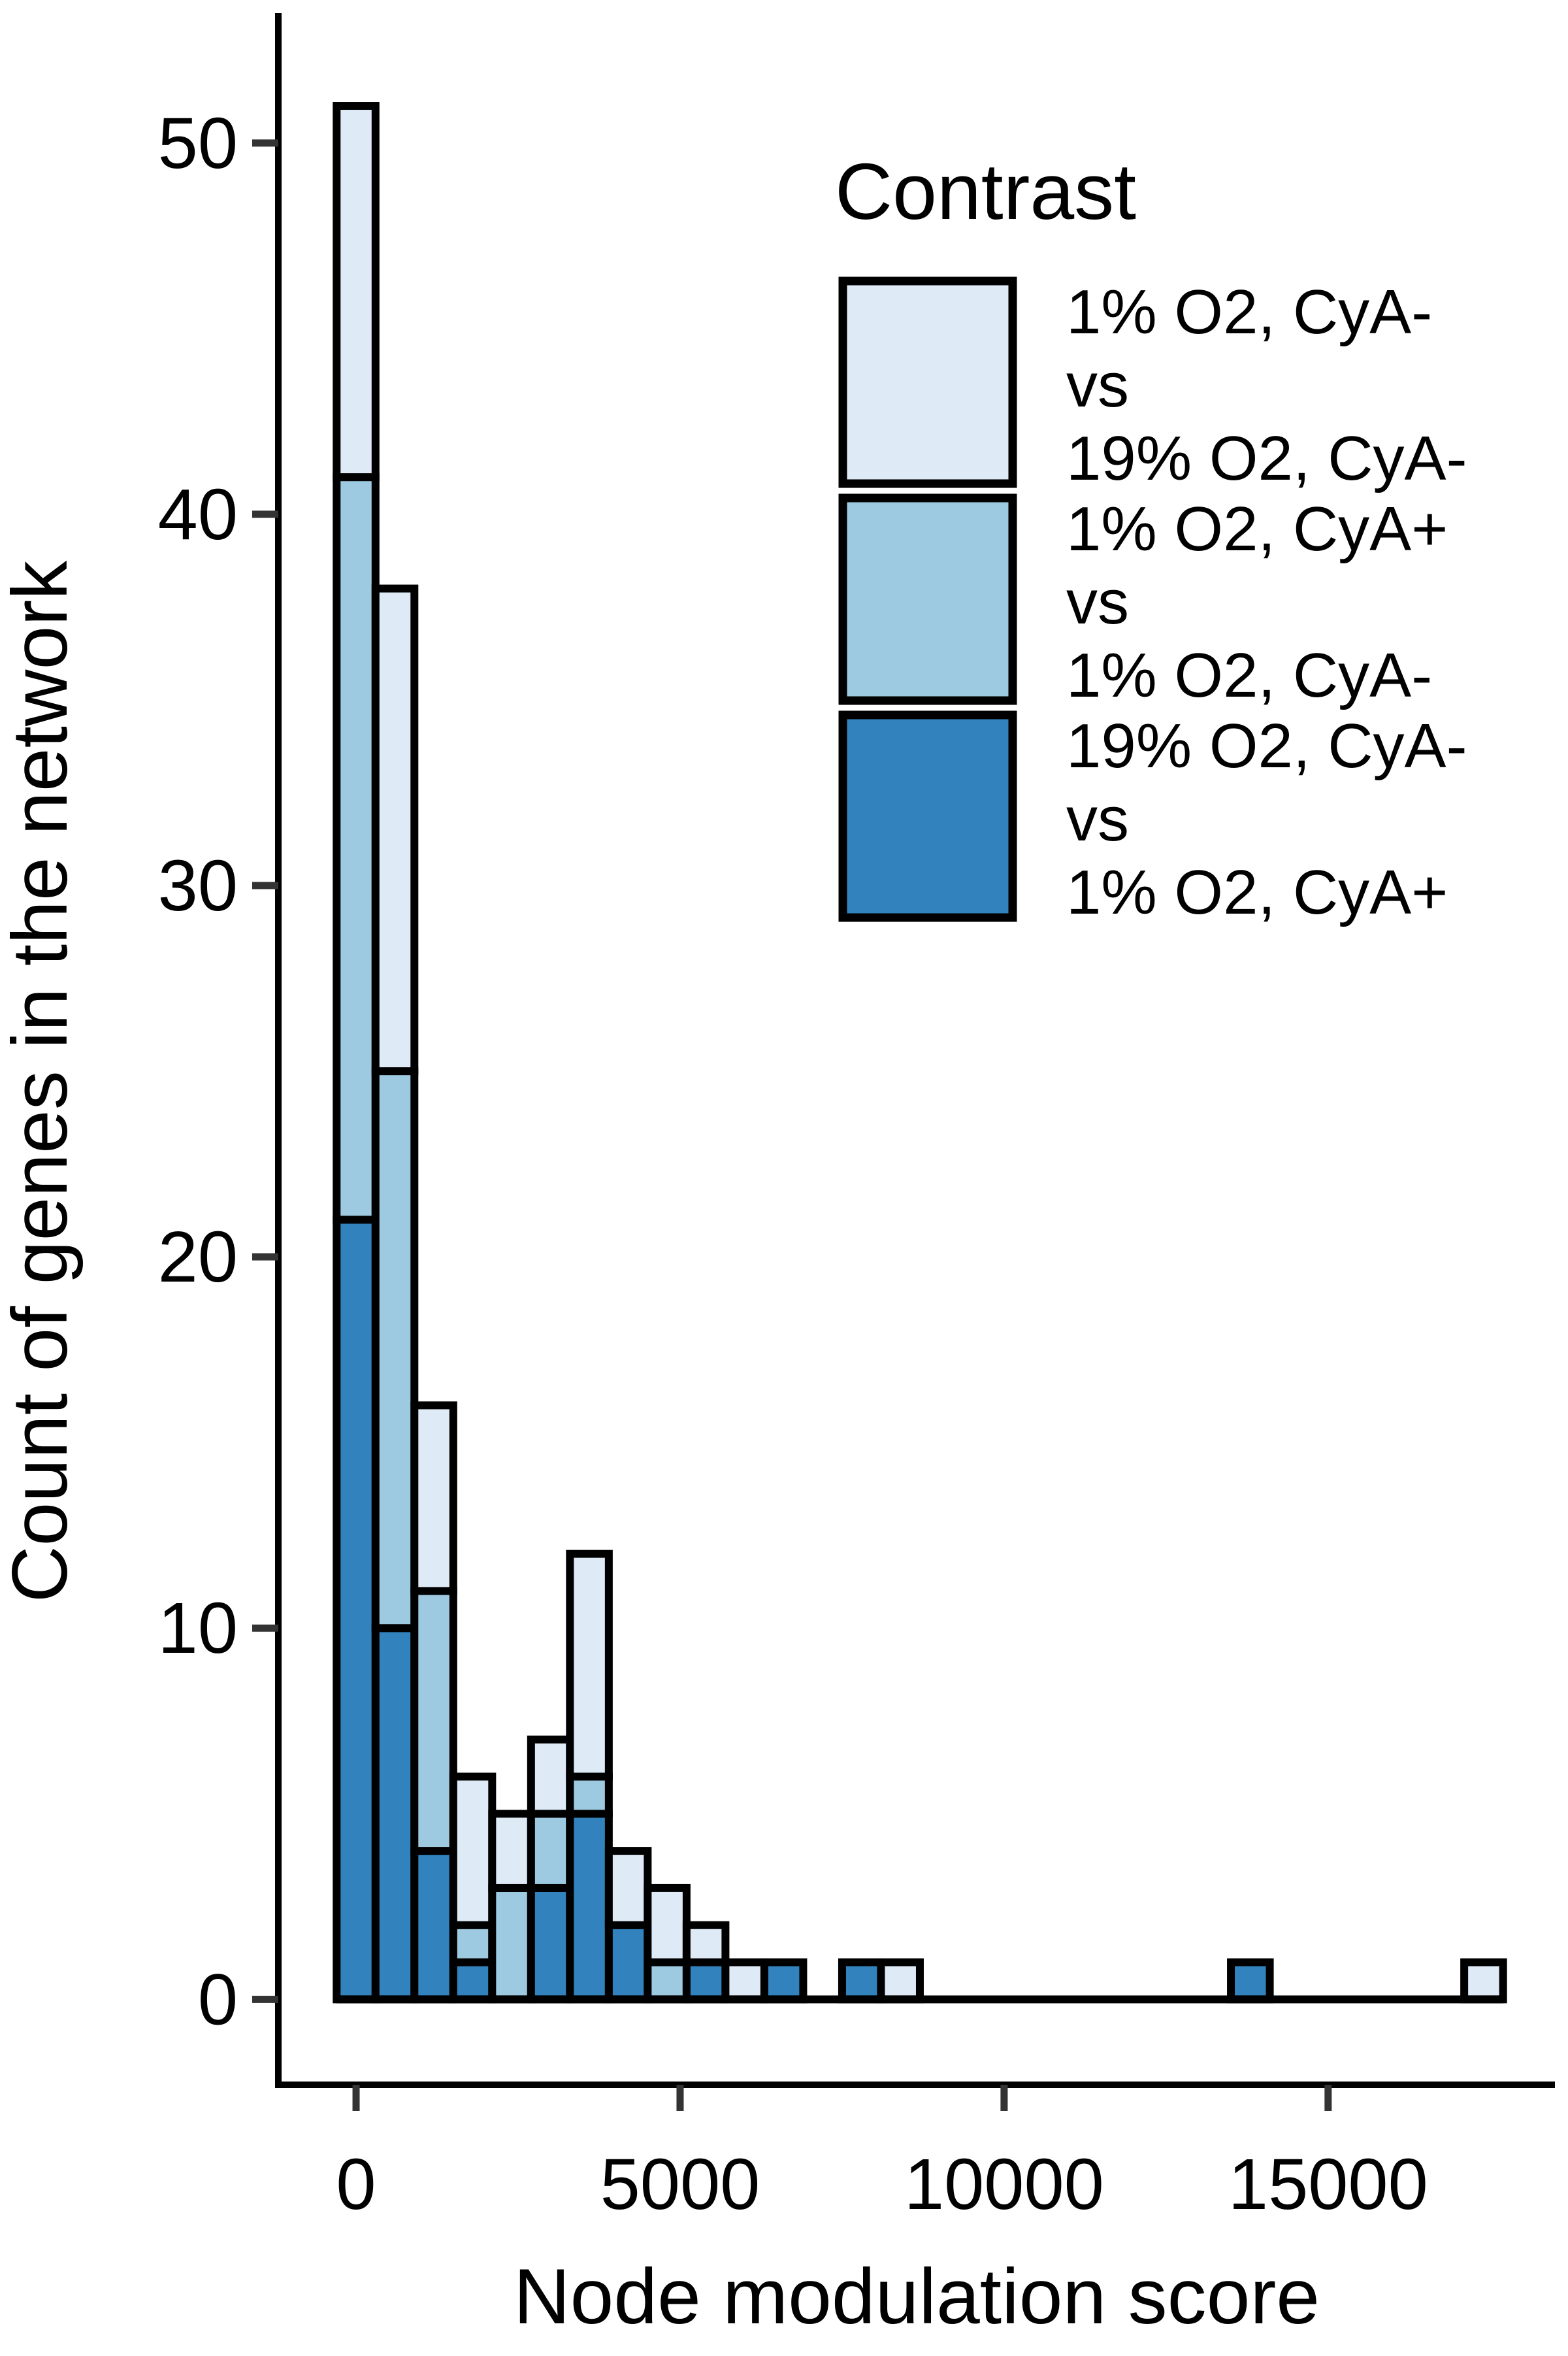 This screenshot has width=1568, height=2356. What do you see at coordinates (198, 143) in the screenshot?
I see `y-tick-label: 50` at bounding box center [198, 143].